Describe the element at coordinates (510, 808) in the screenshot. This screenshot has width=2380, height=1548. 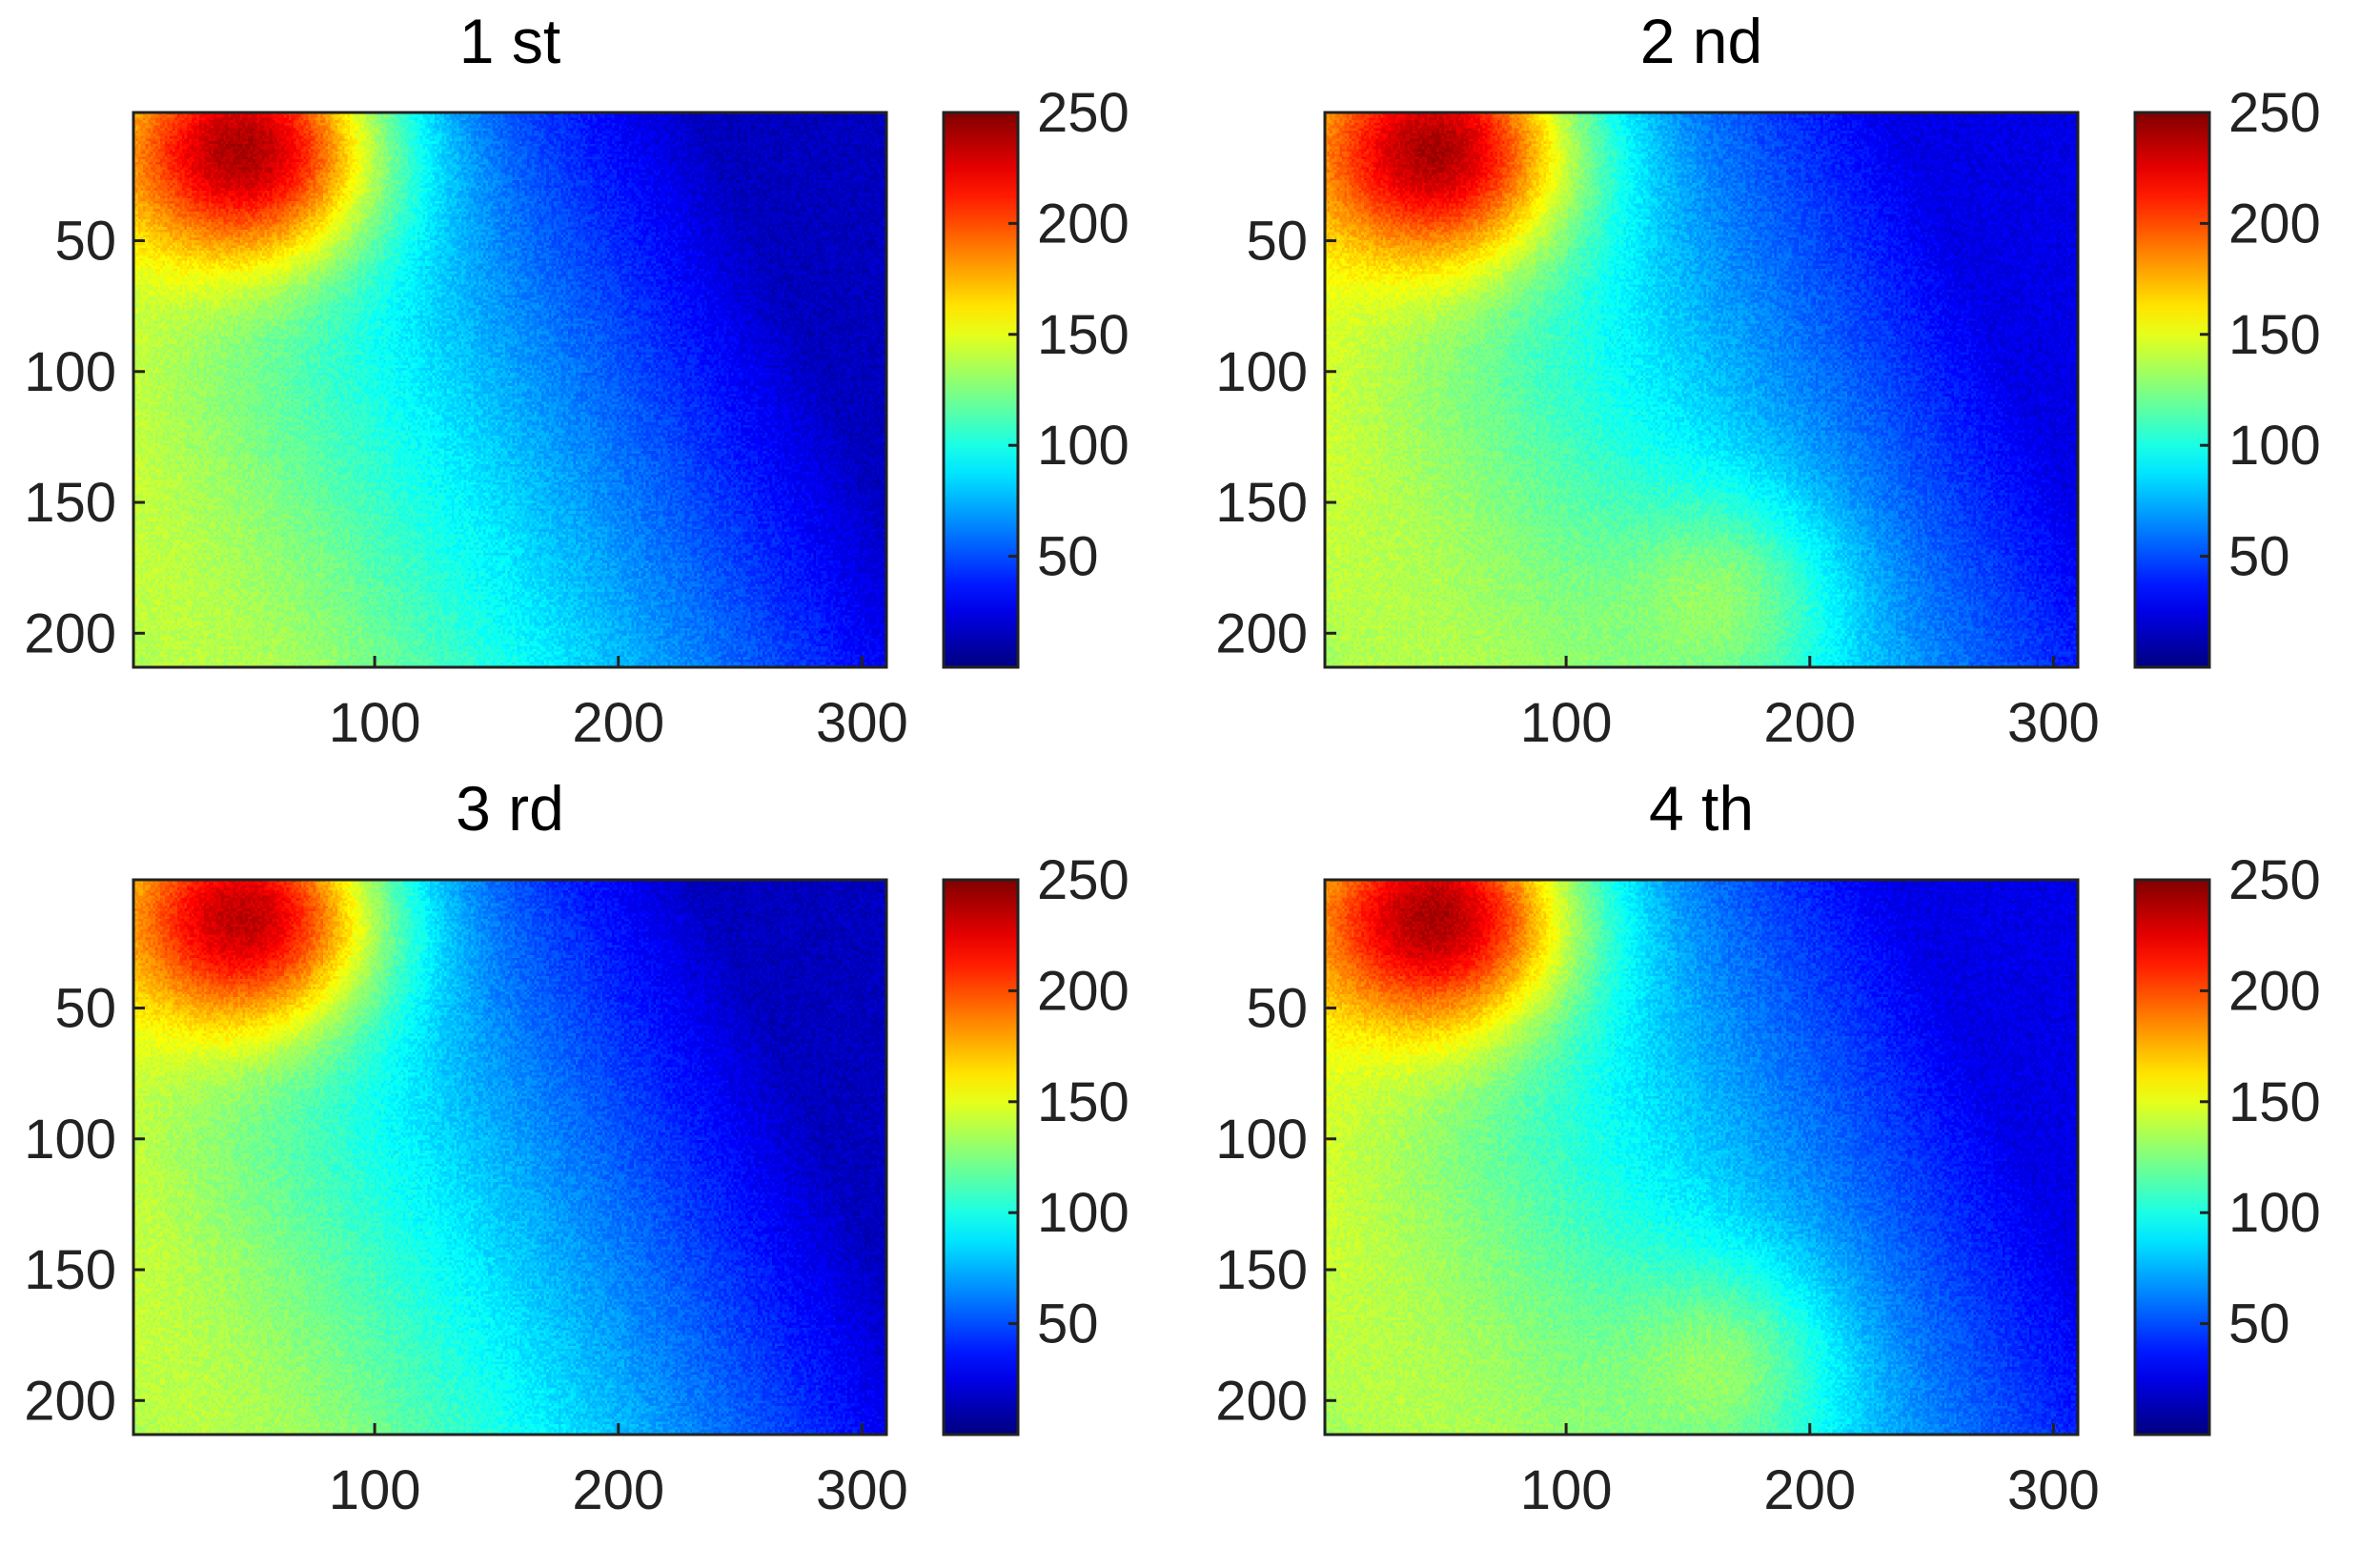
I see `panel-title: 3 rd` at that location.